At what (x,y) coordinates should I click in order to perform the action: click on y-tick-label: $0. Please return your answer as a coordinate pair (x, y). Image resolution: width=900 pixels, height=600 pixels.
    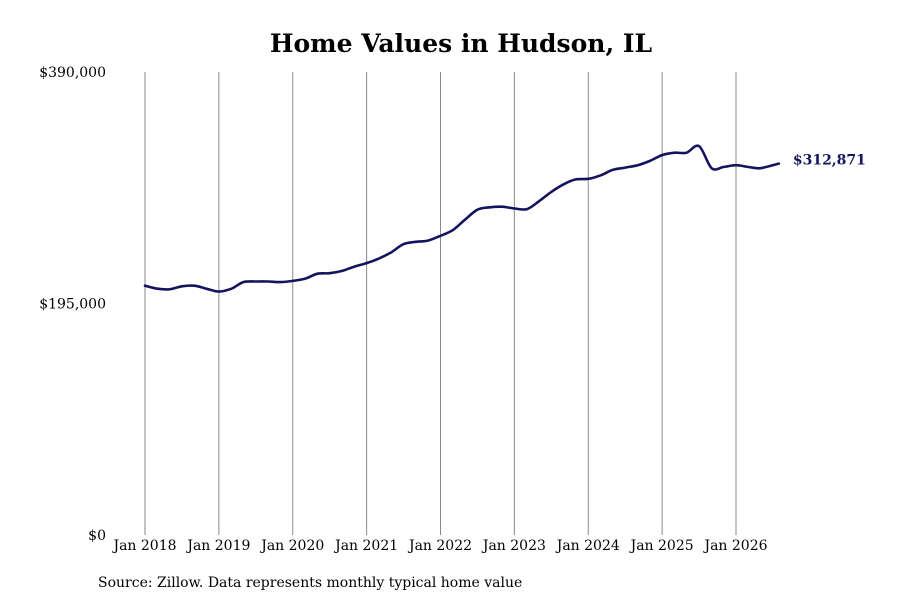
    Looking at the image, I should click on (97, 536).